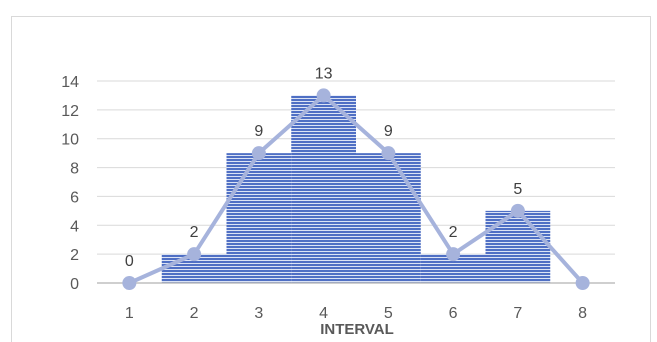  Describe the element at coordinates (70, 82) in the screenshot. I see `y-tick-label: 14` at that location.